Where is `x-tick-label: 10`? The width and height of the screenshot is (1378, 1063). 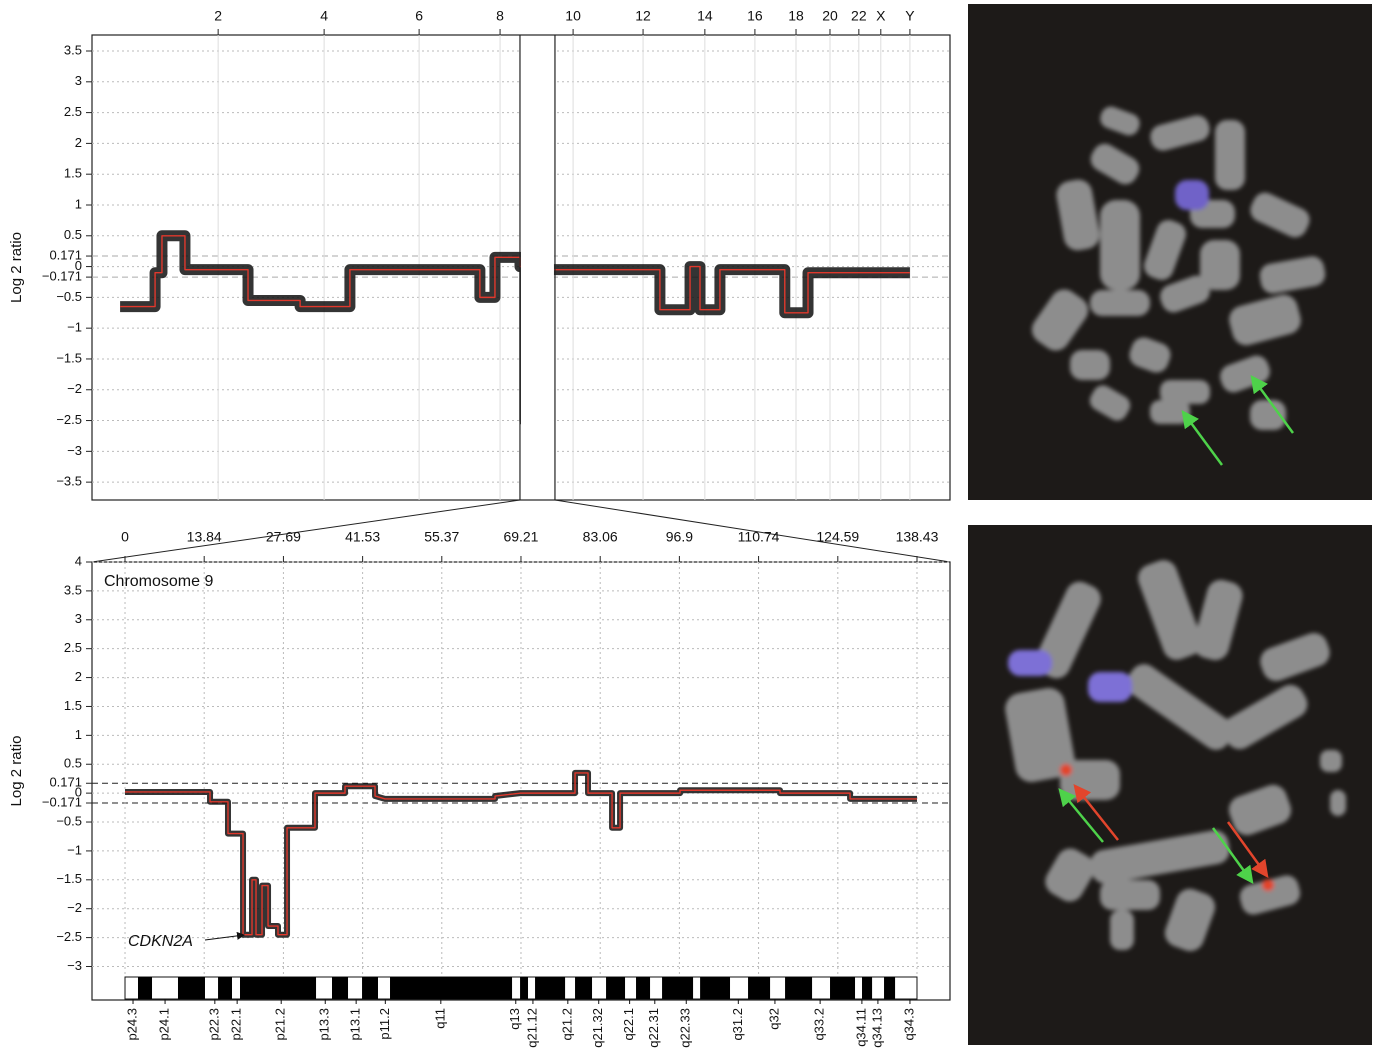
x-tick-label: 10 is located at coordinates (573, 16).